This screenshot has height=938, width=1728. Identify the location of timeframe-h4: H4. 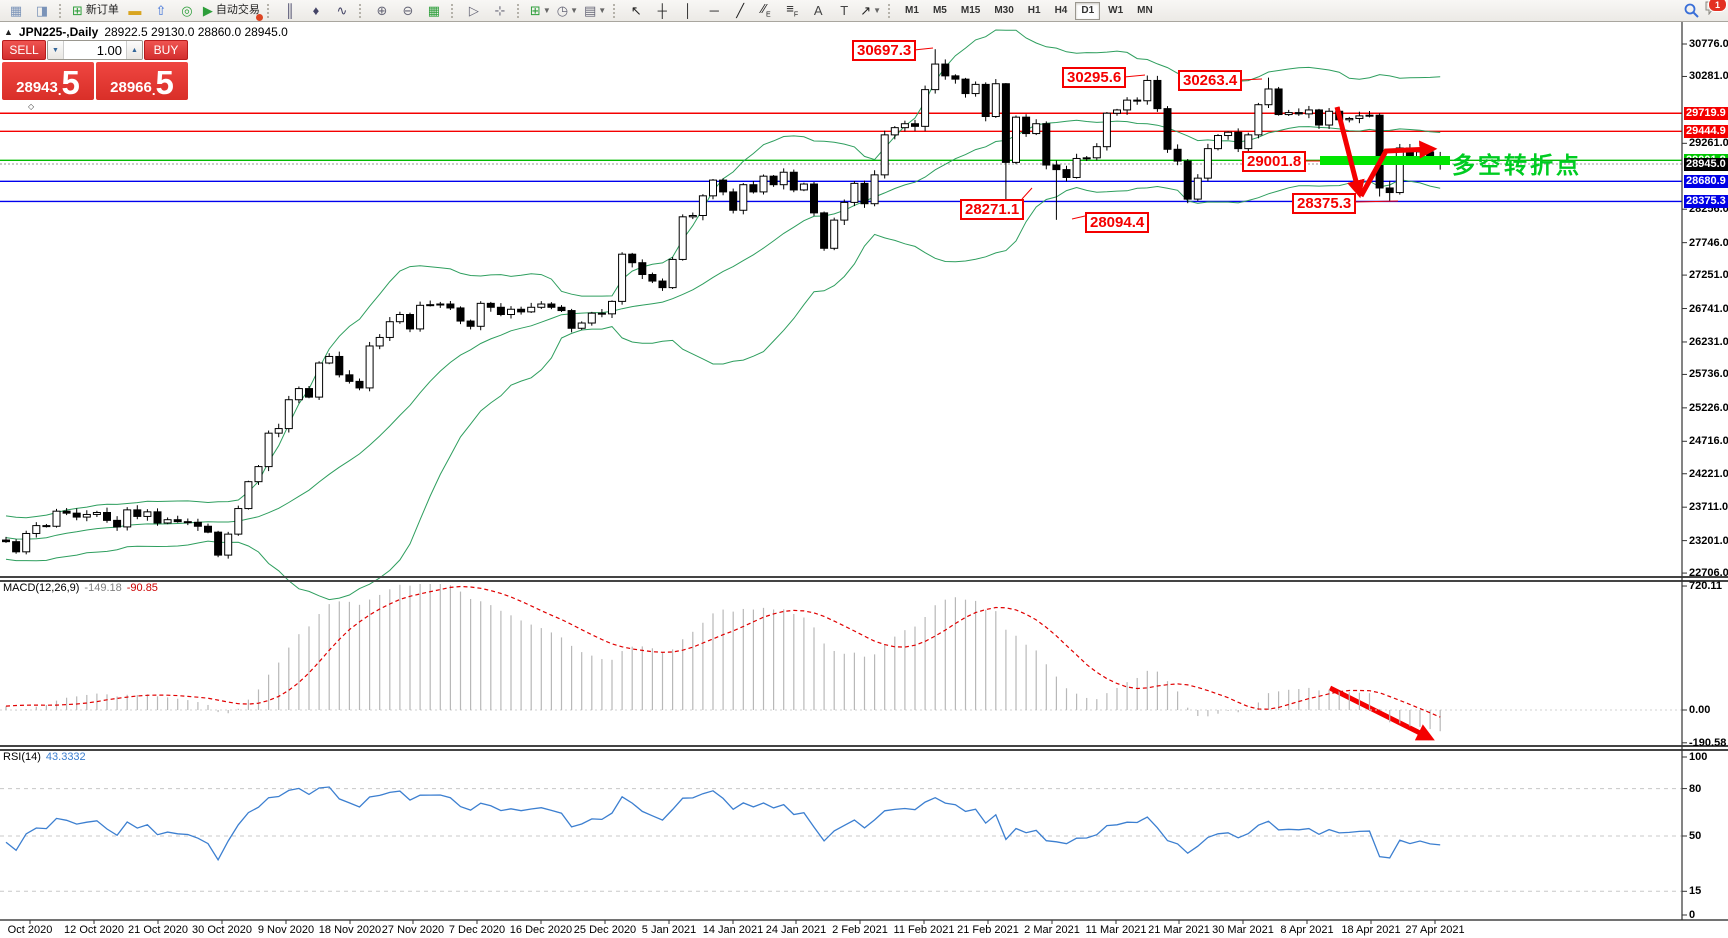
(1061, 10).